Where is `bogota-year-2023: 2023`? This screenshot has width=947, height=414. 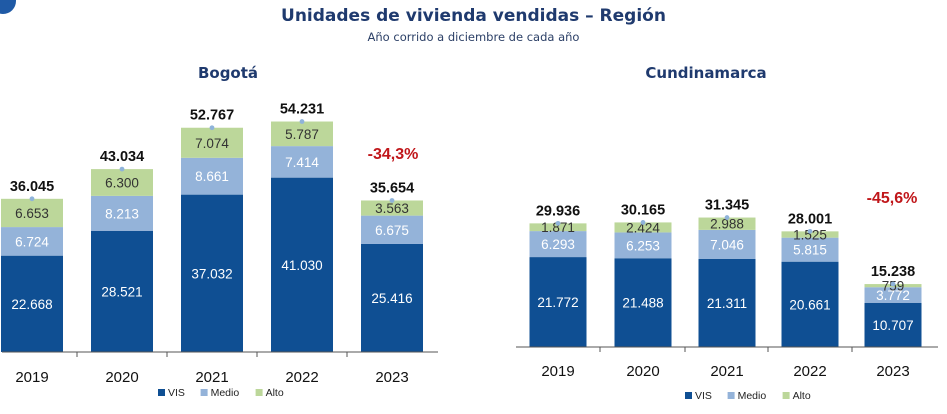
bogota-year-2023: 2023 is located at coordinates (391, 377).